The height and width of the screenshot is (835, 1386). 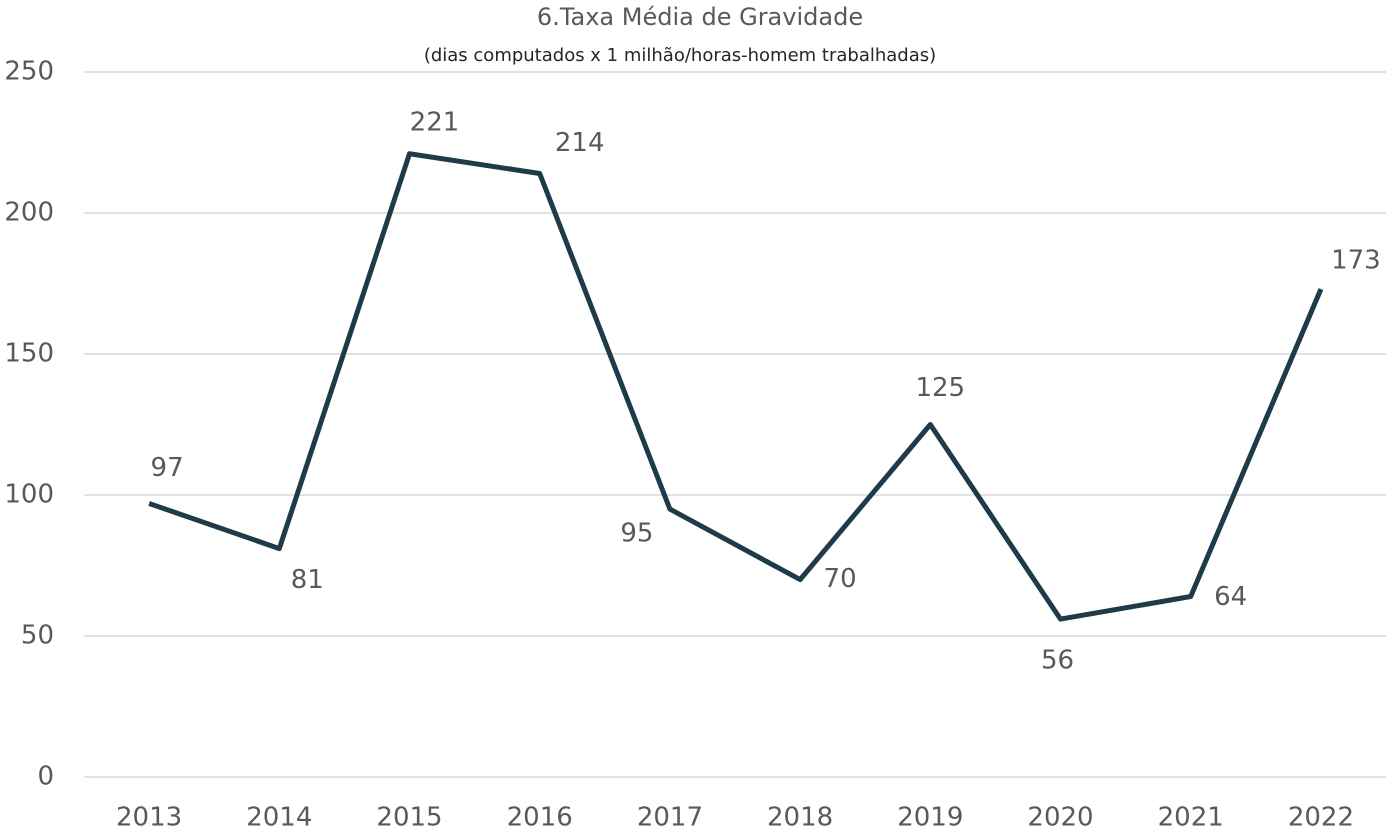 I want to click on data-label: 95, so click(x=636, y=534).